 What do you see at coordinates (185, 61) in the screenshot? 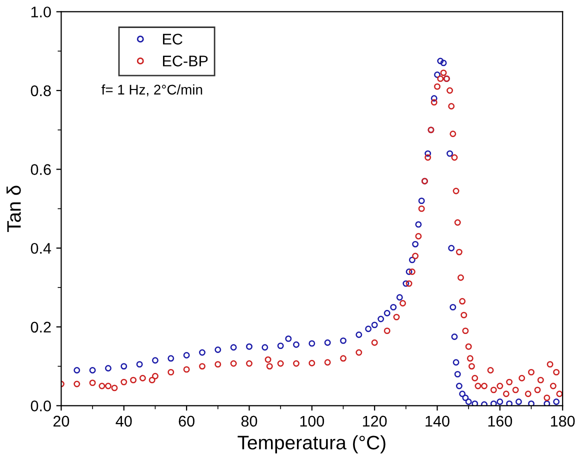
I see `legend-label: EC-BP` at bounding box center [185, 61].